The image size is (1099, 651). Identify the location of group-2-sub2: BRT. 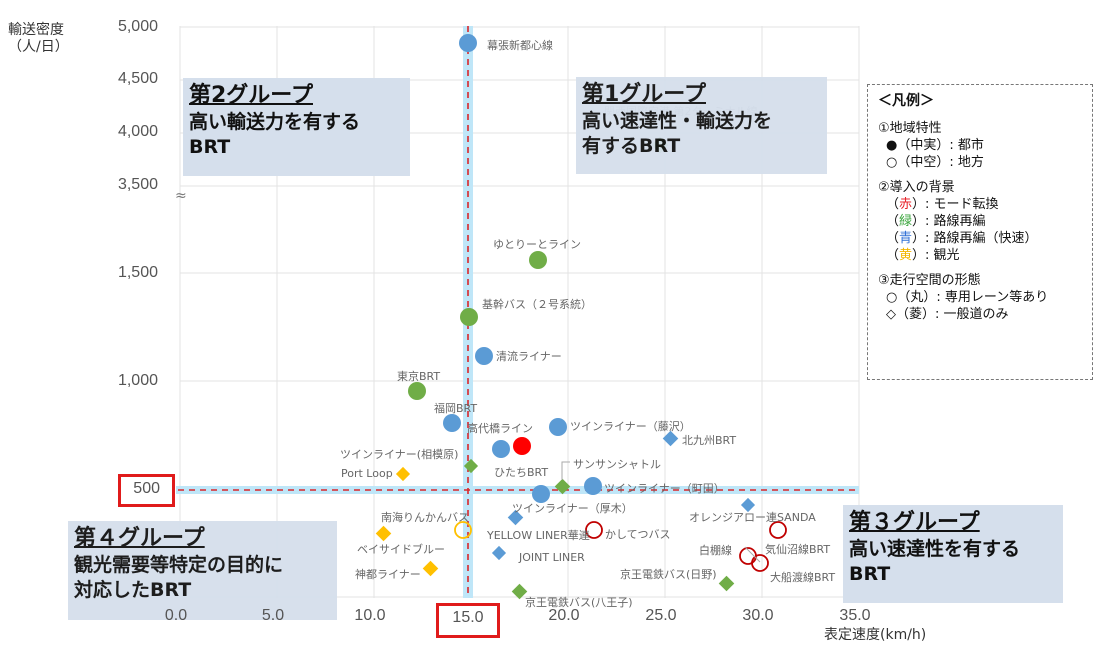
(210, 147).